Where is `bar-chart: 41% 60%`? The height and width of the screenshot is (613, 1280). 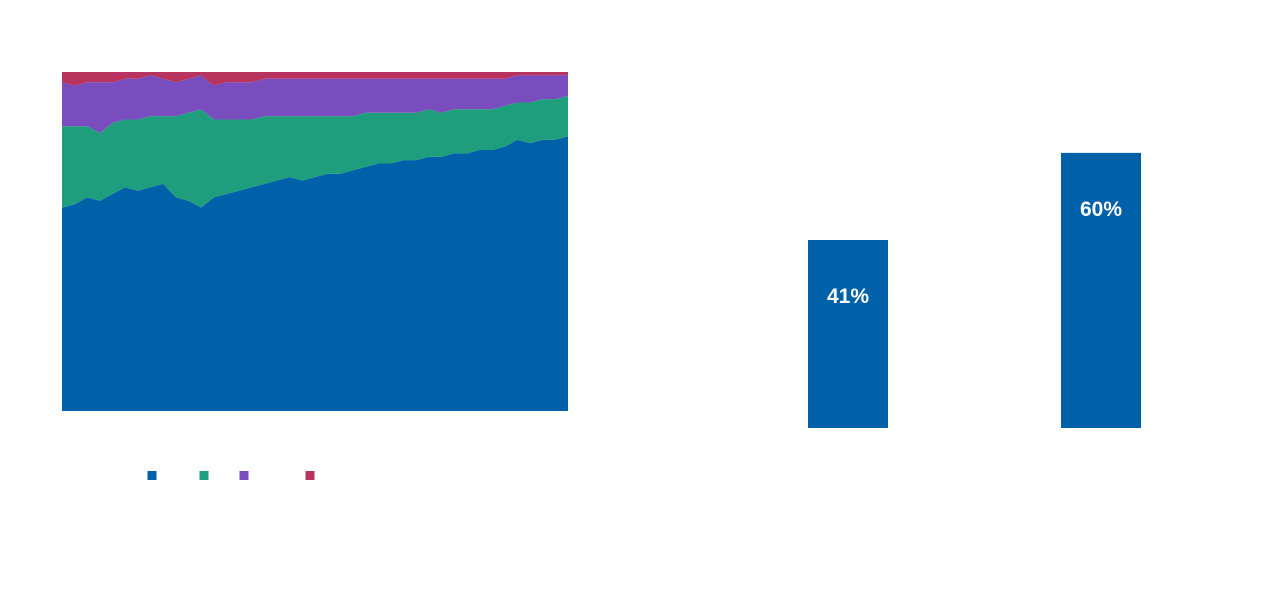 bar-chart: 41% 60% is located at coordinates (974, 290).